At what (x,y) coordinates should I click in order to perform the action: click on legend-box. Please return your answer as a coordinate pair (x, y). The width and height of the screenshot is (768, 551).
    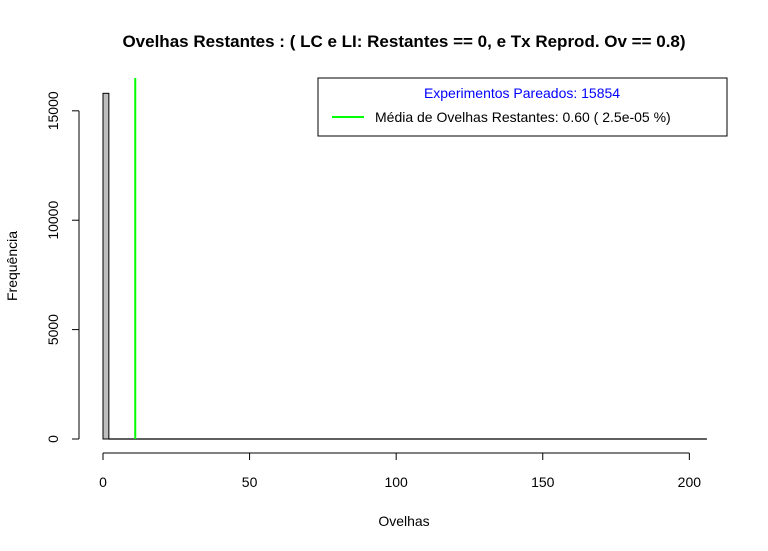
    Looking at the image, I should click on (522, 107).